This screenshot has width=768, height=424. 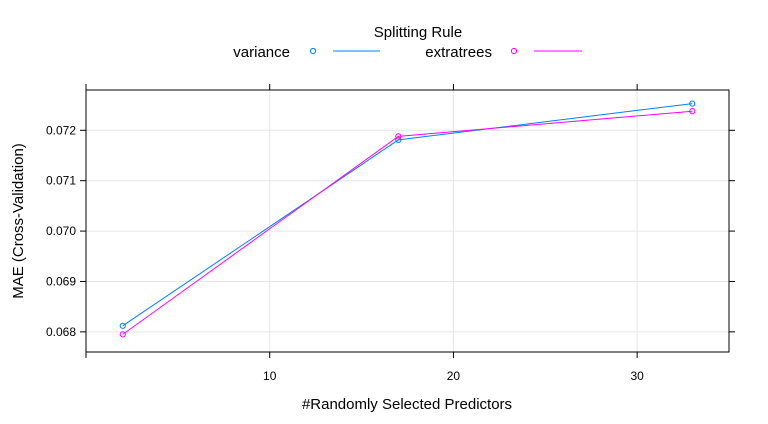 What do you see at coordinates (261, 52) in the screenshot?
I see `legend-label-variance: variance` at bounding box center [261, 52].